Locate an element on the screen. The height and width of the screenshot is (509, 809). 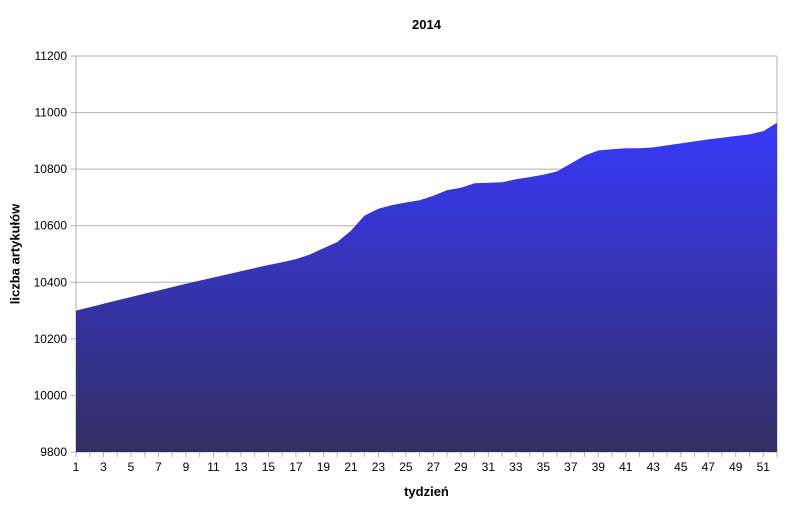
x-tick-label: 1 is located at coordinates (76, 467).